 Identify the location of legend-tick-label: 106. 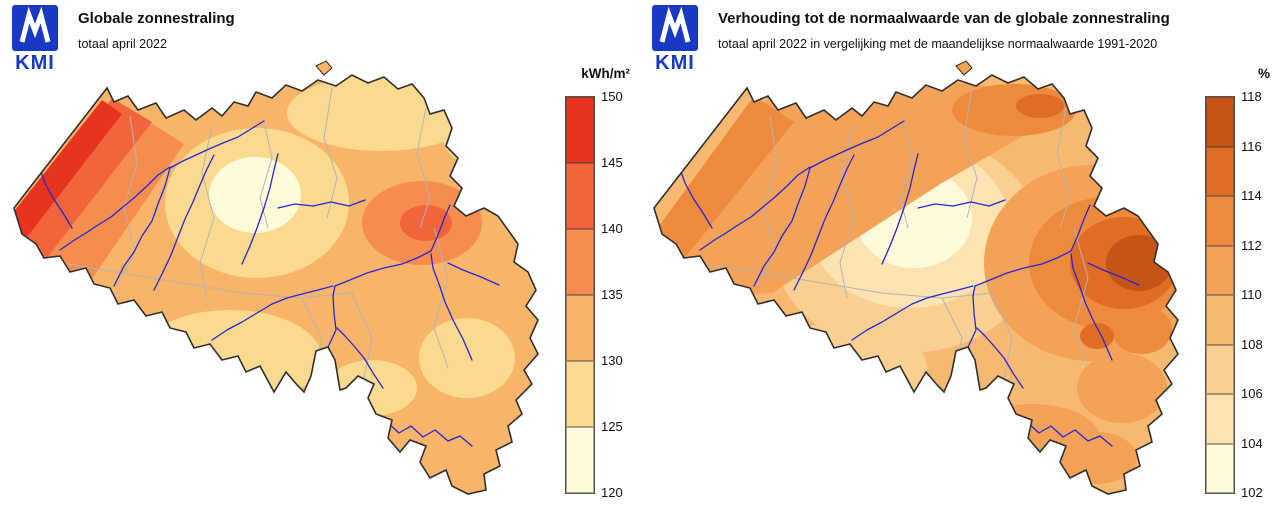
(1252, 393).